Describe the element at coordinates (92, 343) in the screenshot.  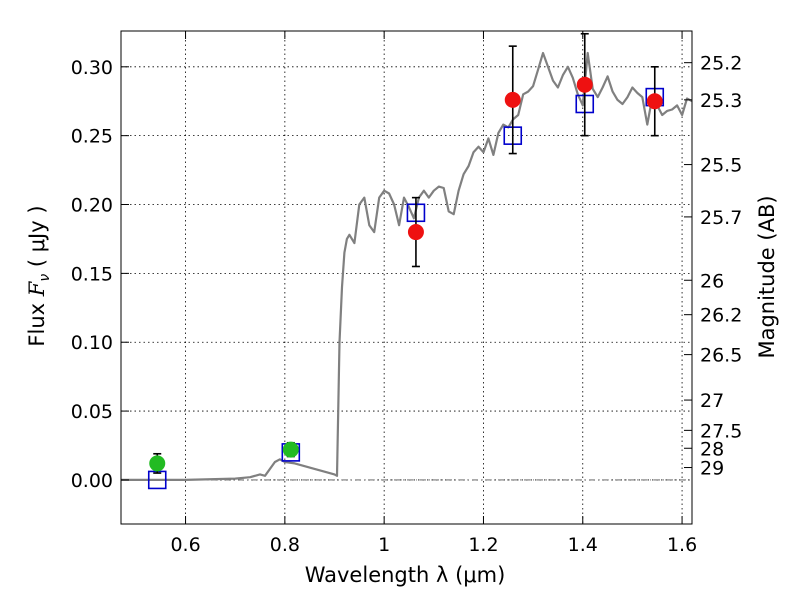
I see `y-tick-label: 0.10` at that location.